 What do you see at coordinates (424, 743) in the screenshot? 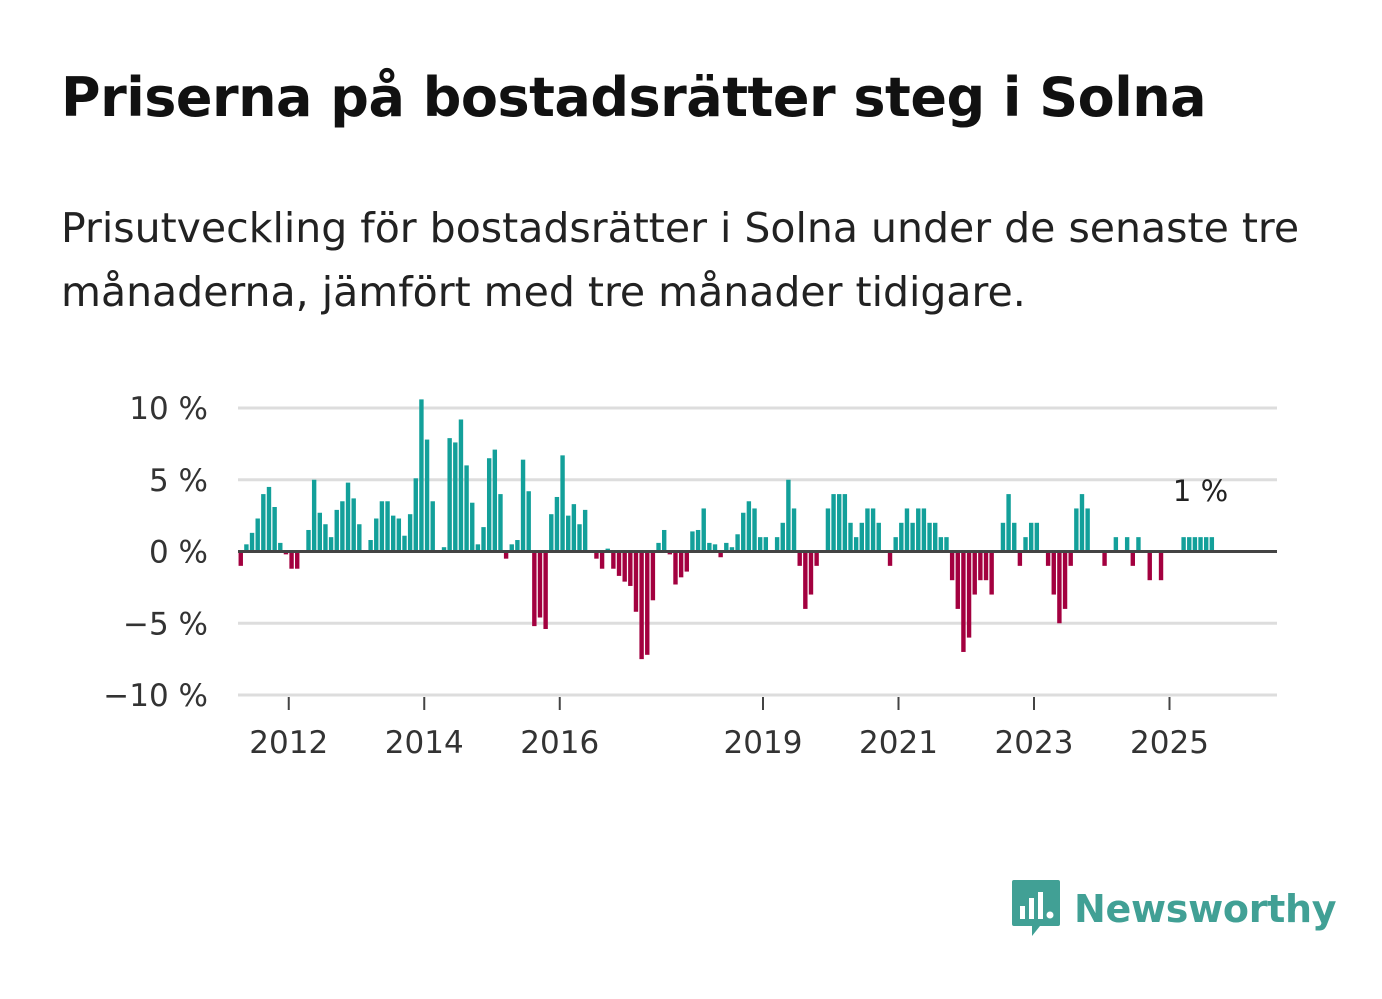
I see `x-tick-label: 2014` at bounding box center [424, 743].